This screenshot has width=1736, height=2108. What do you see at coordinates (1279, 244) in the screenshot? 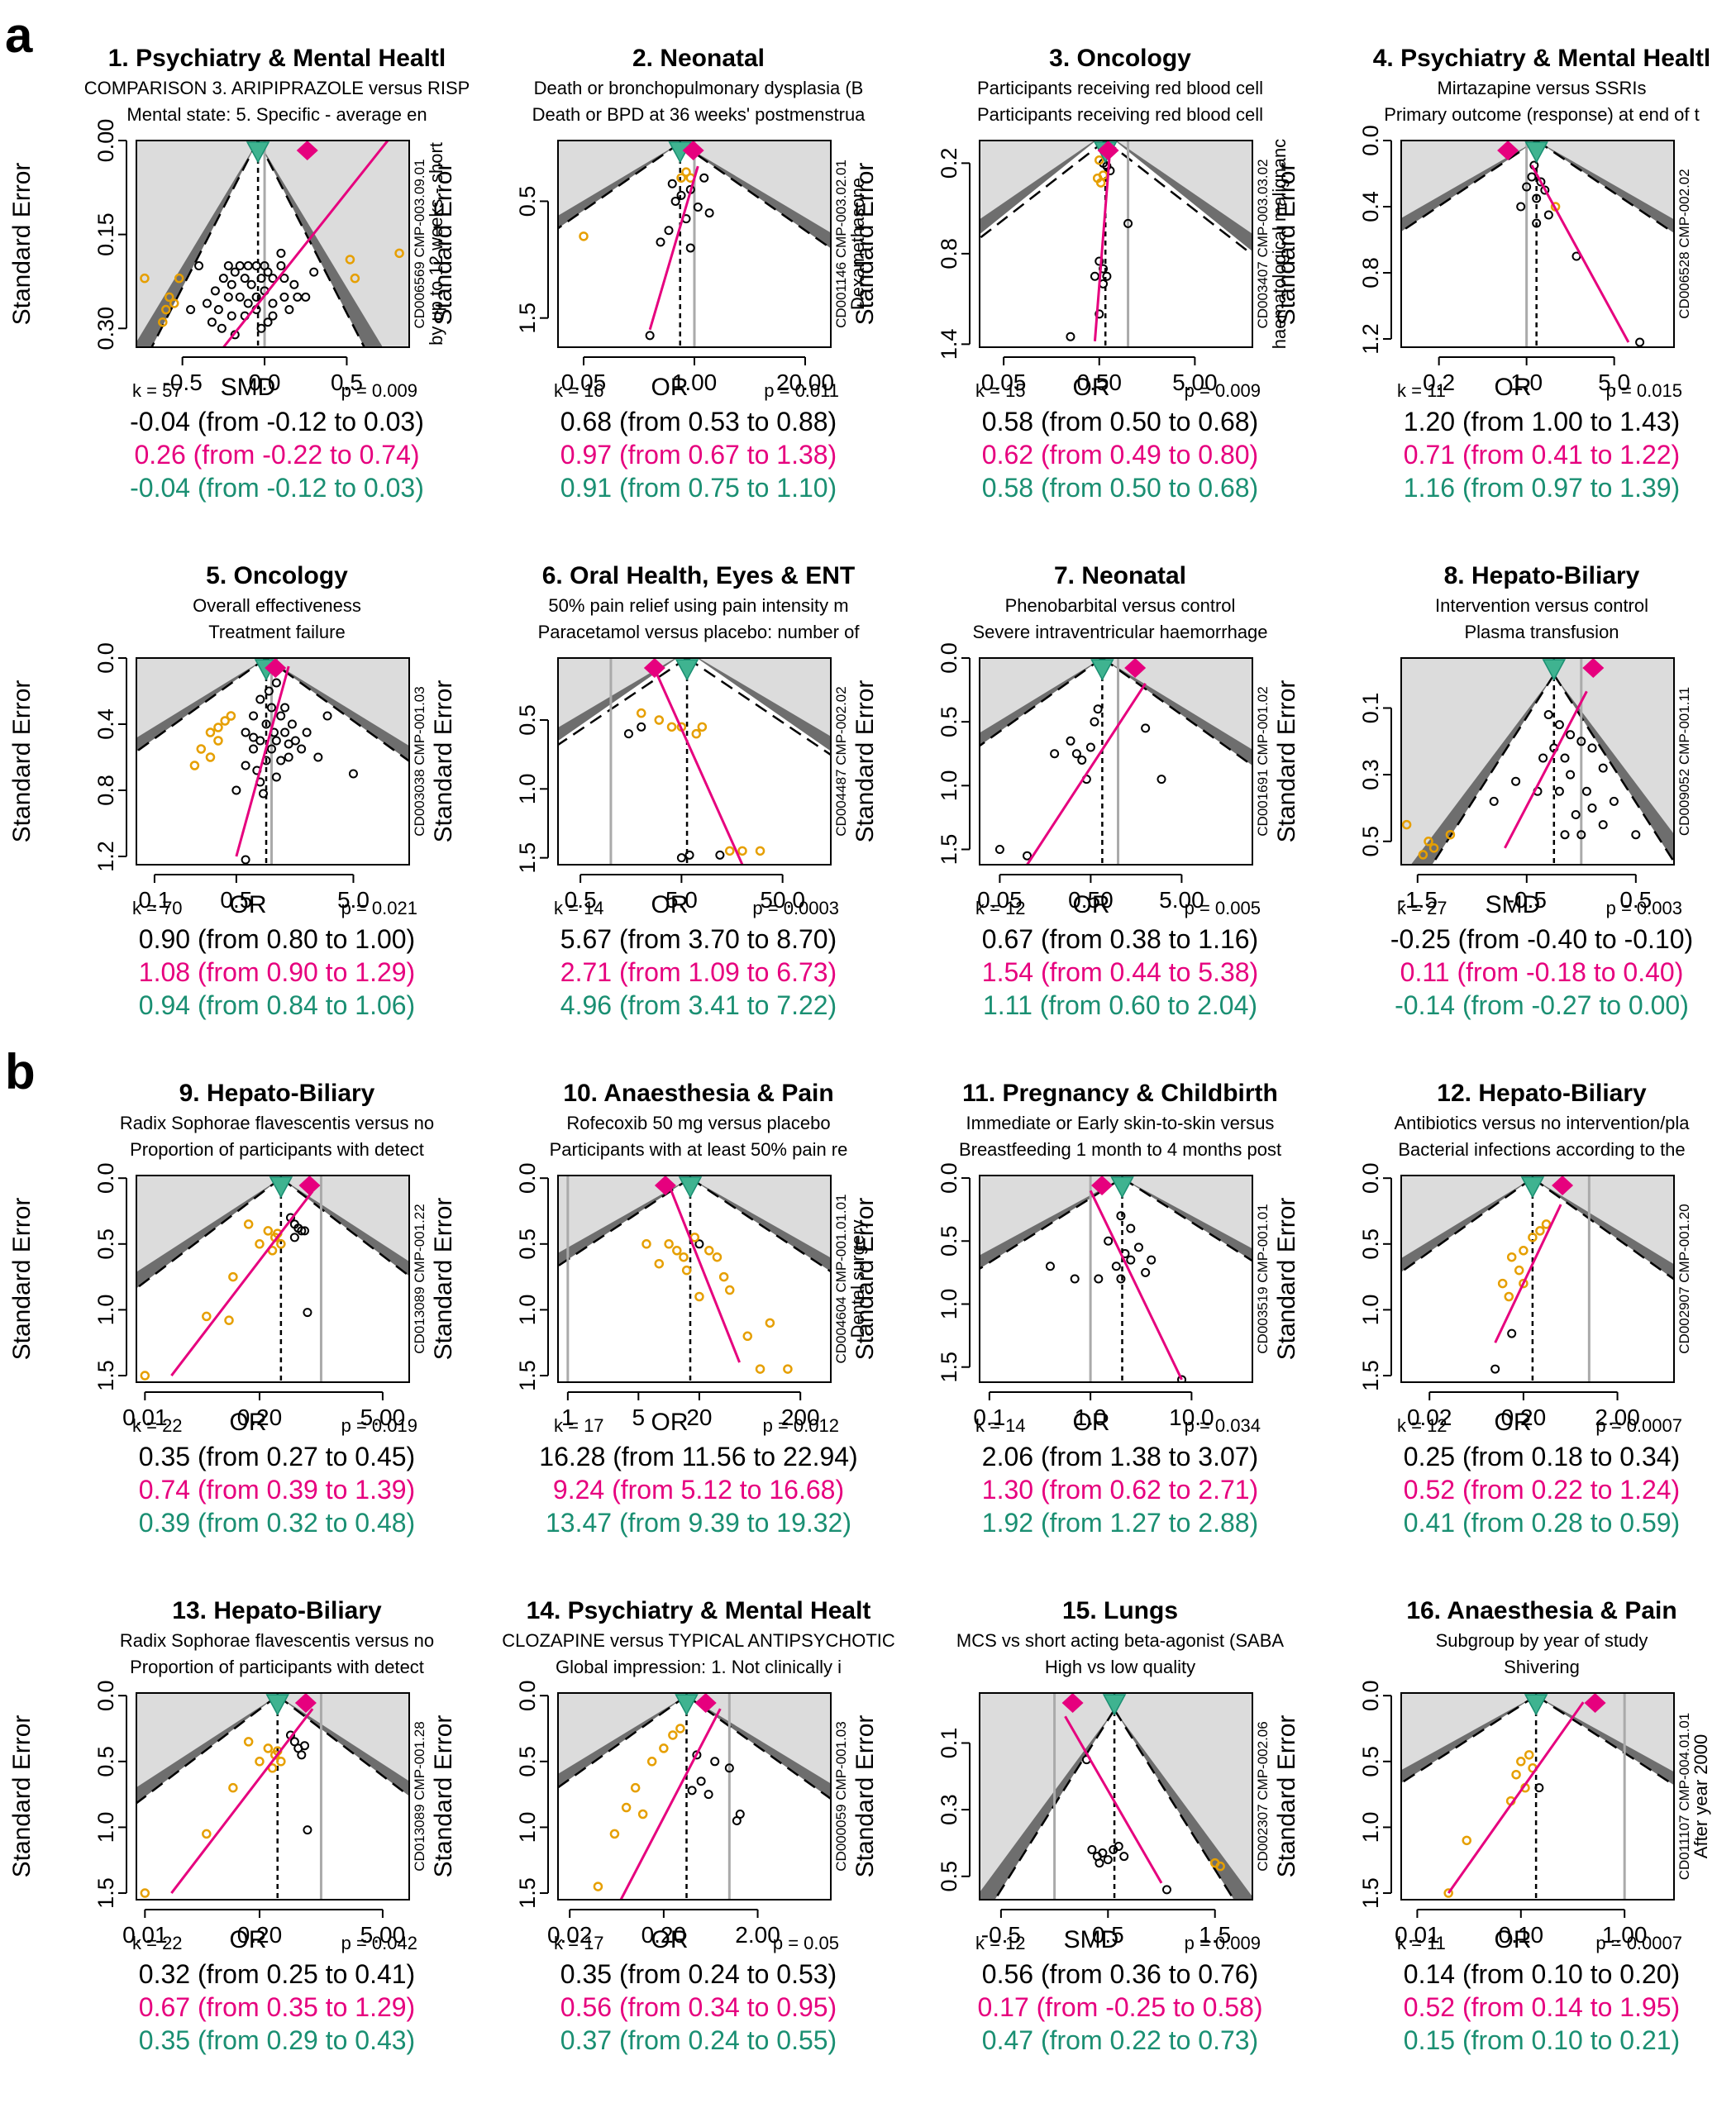
I see `subgroup-label: haematological malignanc` at bounding box center [1279, 244].